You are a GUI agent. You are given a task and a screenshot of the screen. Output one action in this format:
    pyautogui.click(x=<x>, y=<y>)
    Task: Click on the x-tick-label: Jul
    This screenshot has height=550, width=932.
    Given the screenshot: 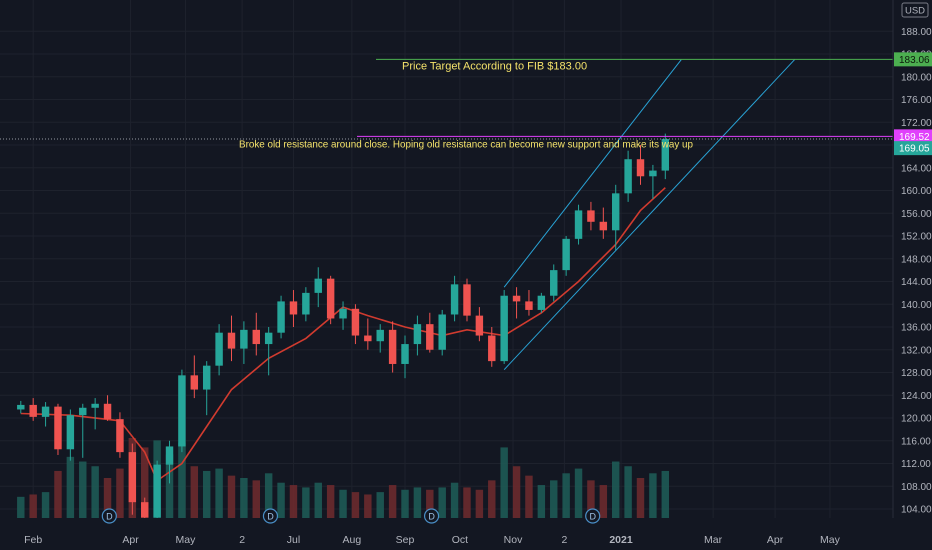 What is the action you would take?
    pyautogui.click(x=293, y=540)
    